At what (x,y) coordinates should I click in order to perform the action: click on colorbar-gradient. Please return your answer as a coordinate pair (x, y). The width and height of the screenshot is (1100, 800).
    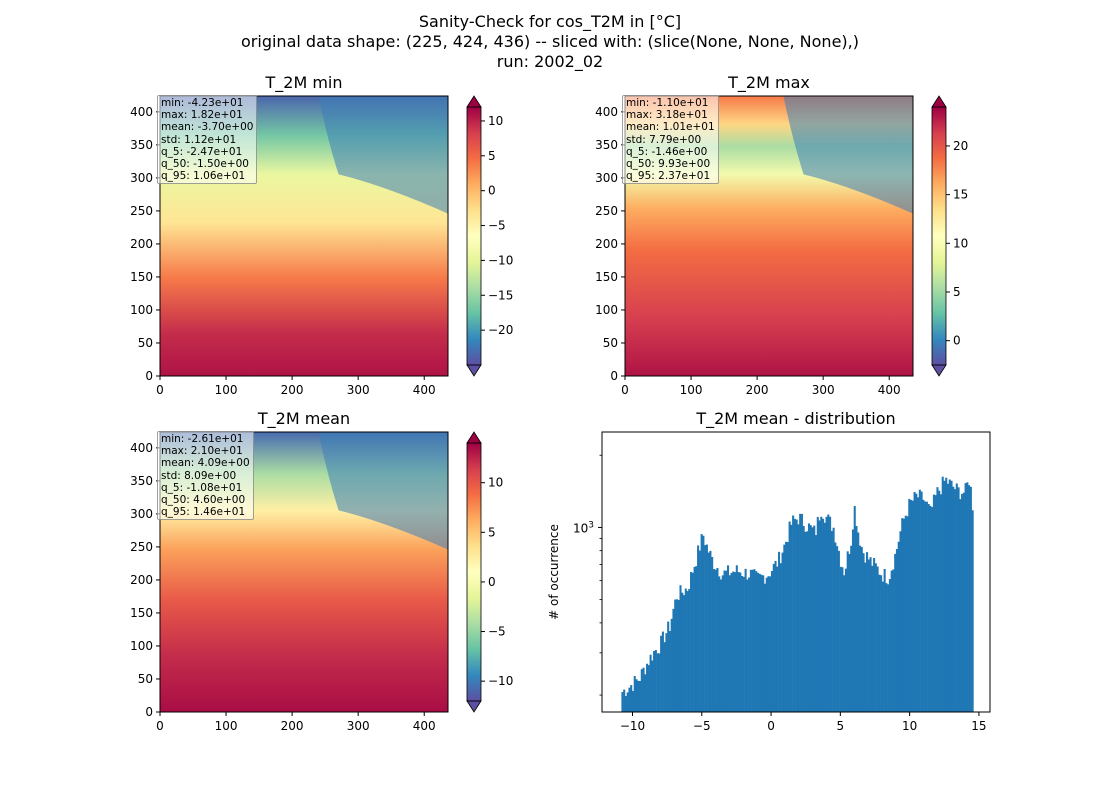
    Looking at the image, I should click on (939, 236).